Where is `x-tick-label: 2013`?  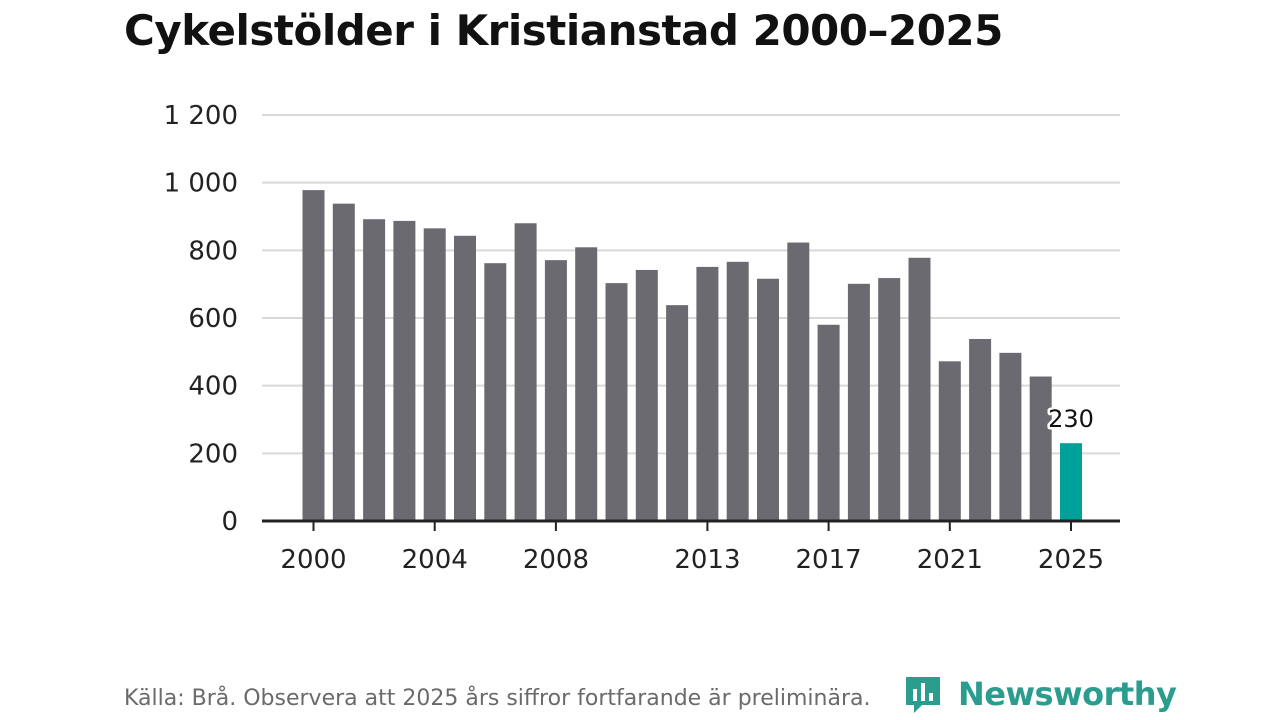 x-tick-label: 2013 is located at coordinates (707, 560).